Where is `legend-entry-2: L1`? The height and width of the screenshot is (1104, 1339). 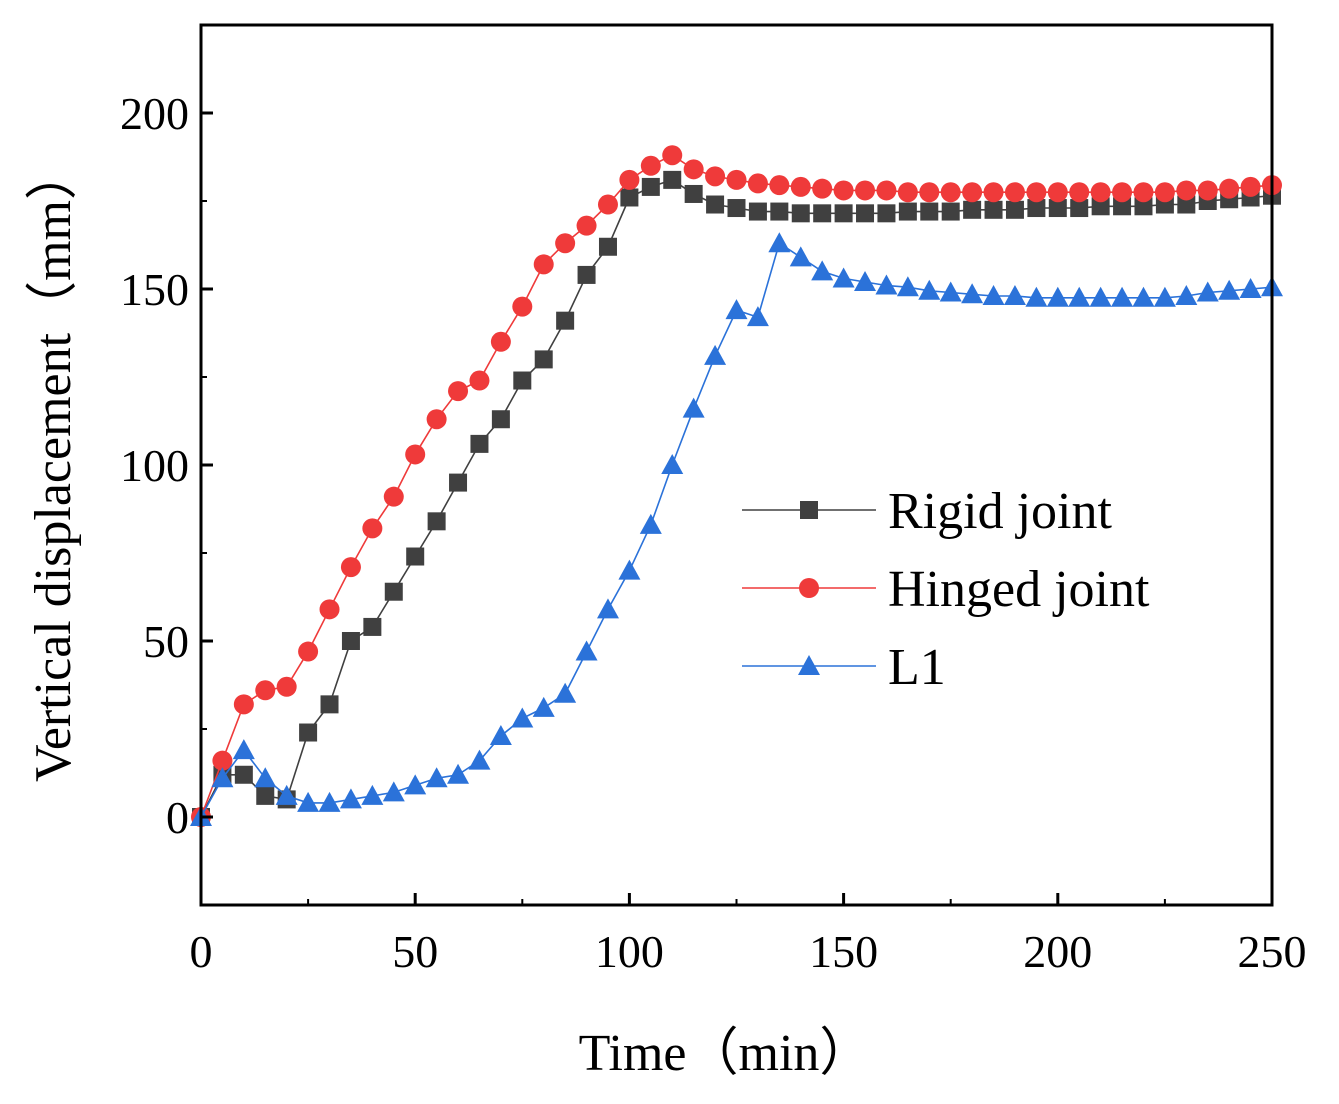
legend-entry-2: L1 is located at coordinates (844, 667).